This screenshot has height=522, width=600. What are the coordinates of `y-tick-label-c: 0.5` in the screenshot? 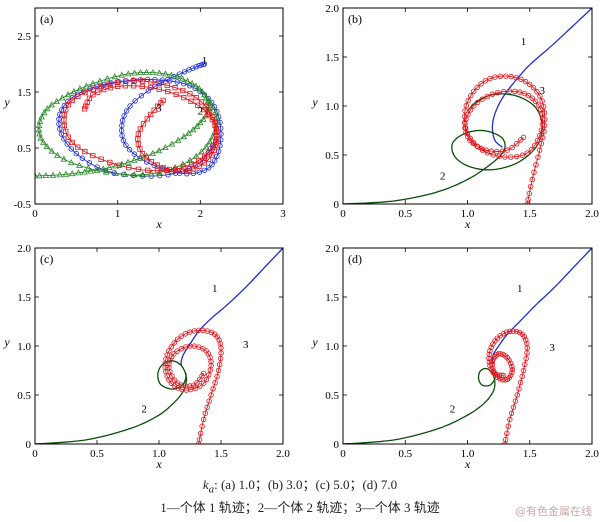 It's located at (24, 396).